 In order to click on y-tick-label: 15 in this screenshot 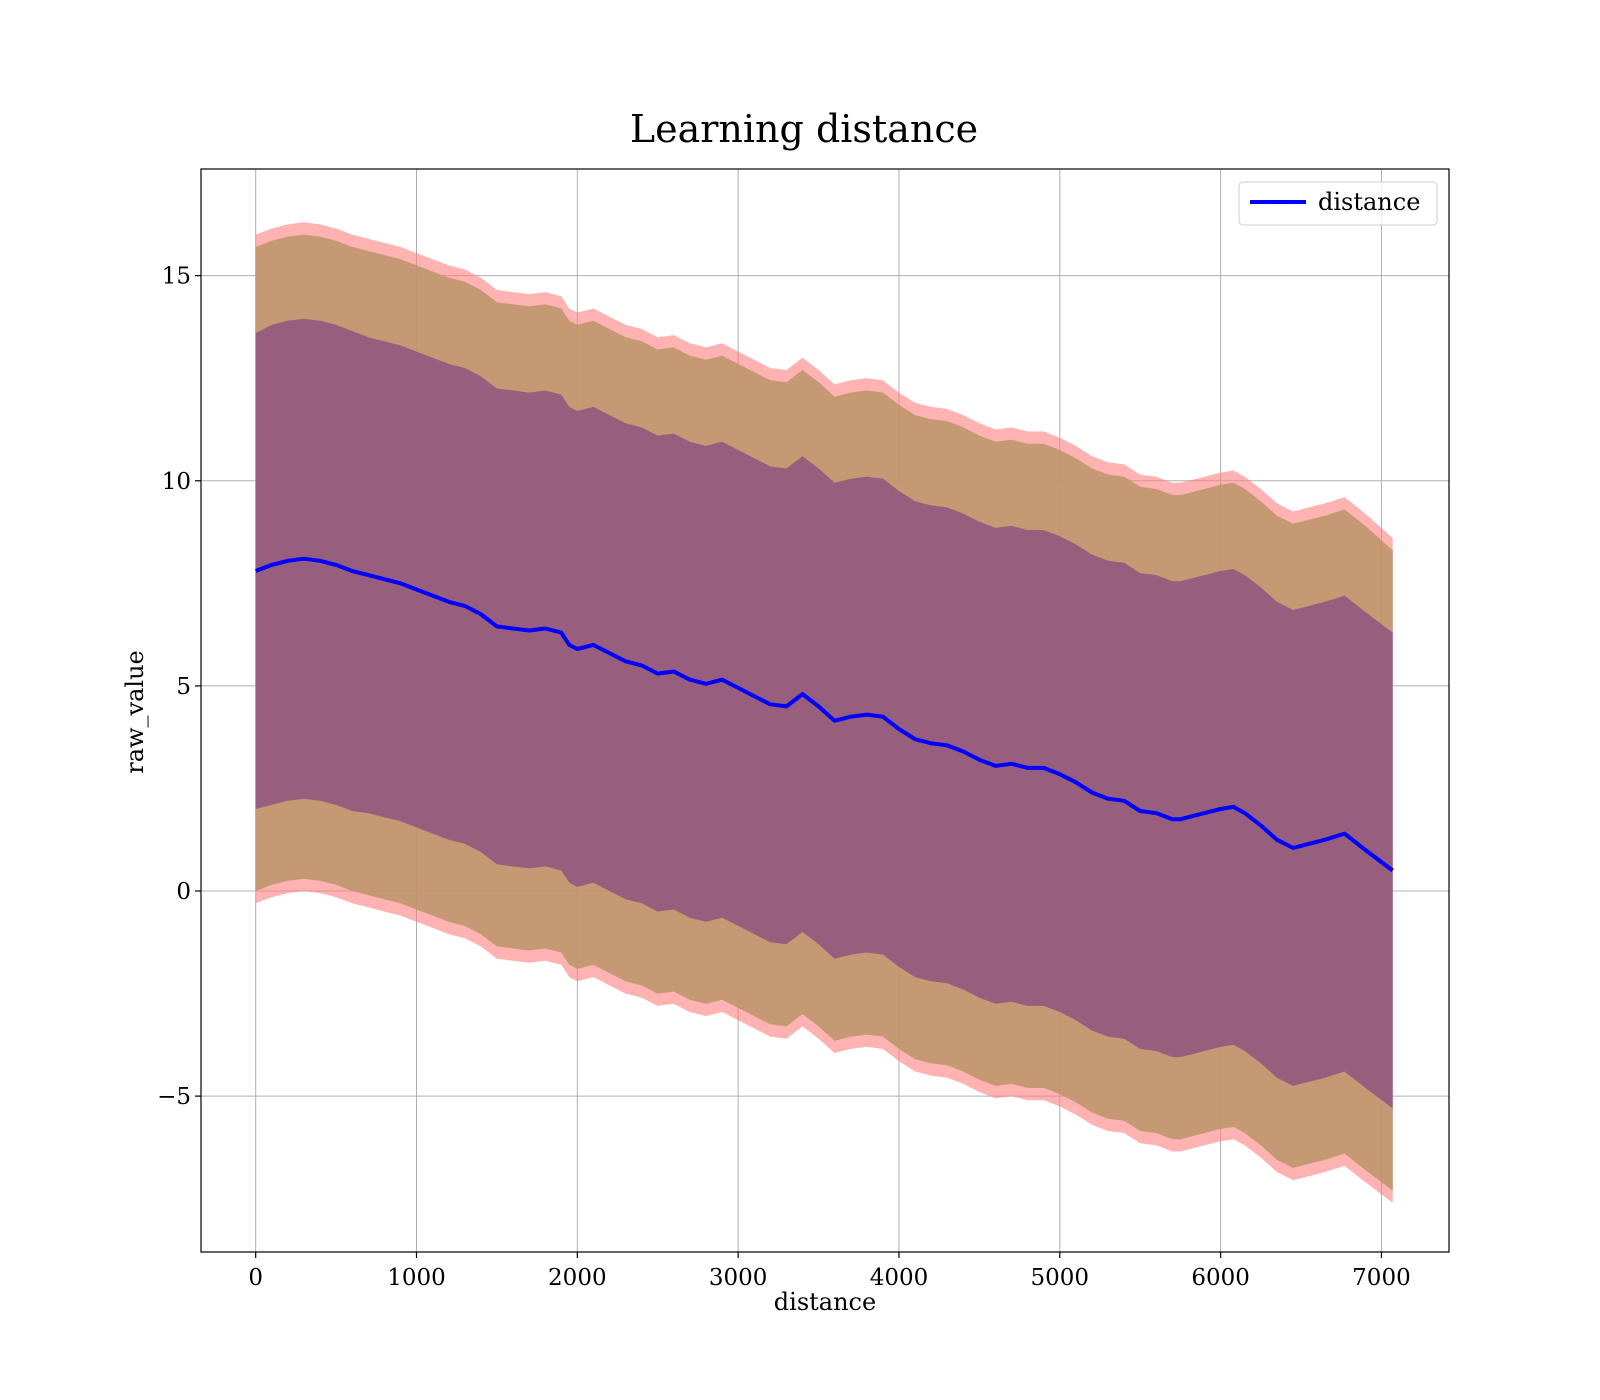, I will do `click(176, 277)`.